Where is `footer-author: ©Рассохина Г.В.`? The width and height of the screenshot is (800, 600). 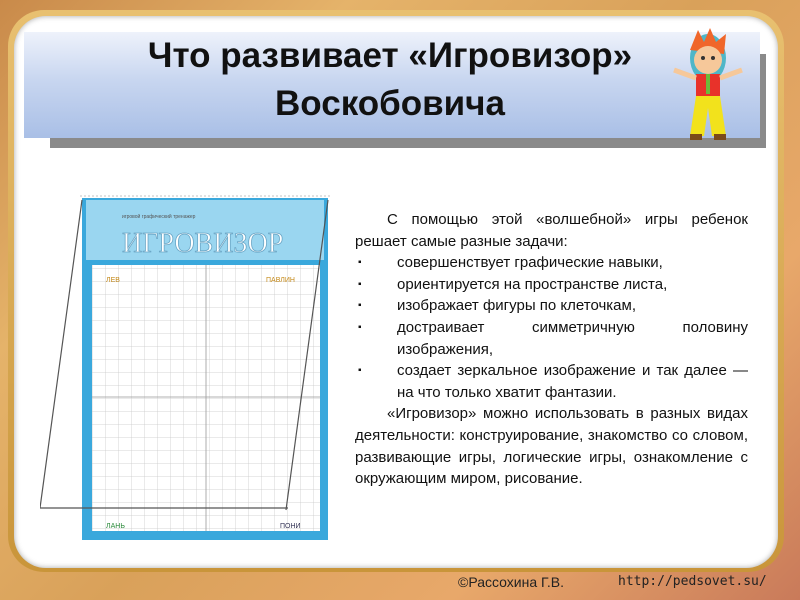 footer-author: ©Рассохина Г.В. is located at coordinates (511, 582).